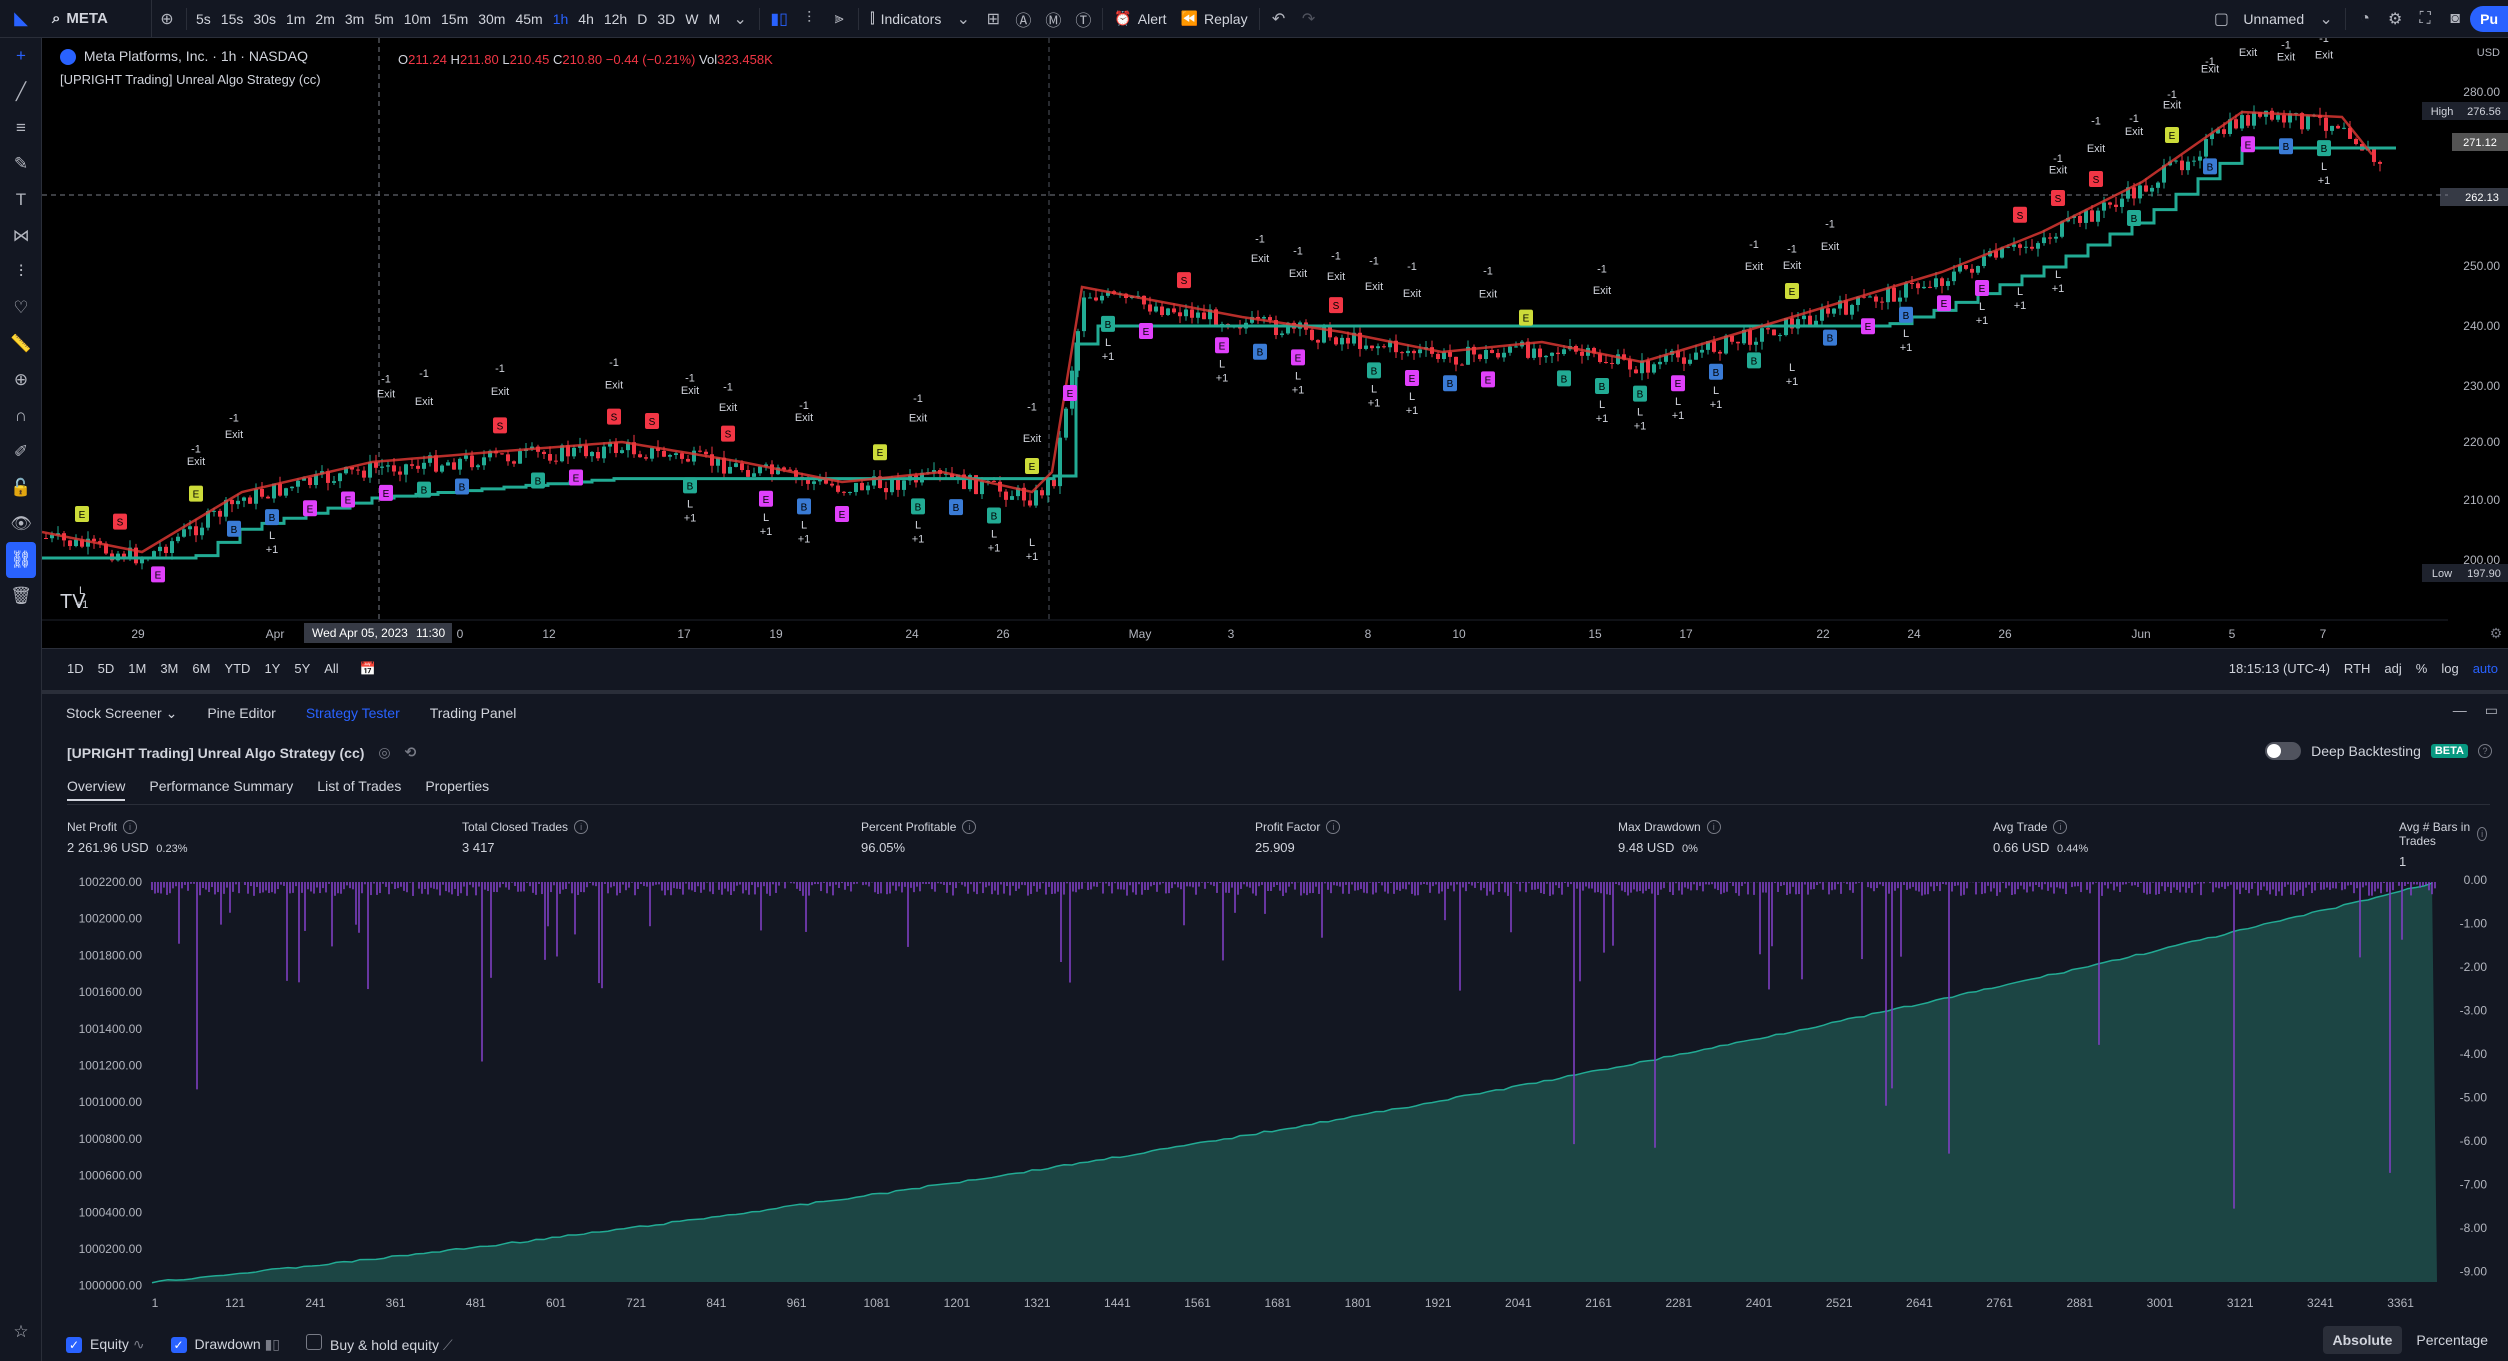  Describe the element at coordinates (384, 752) in the screenshot. I see `settings-icon: ◎` at that location.